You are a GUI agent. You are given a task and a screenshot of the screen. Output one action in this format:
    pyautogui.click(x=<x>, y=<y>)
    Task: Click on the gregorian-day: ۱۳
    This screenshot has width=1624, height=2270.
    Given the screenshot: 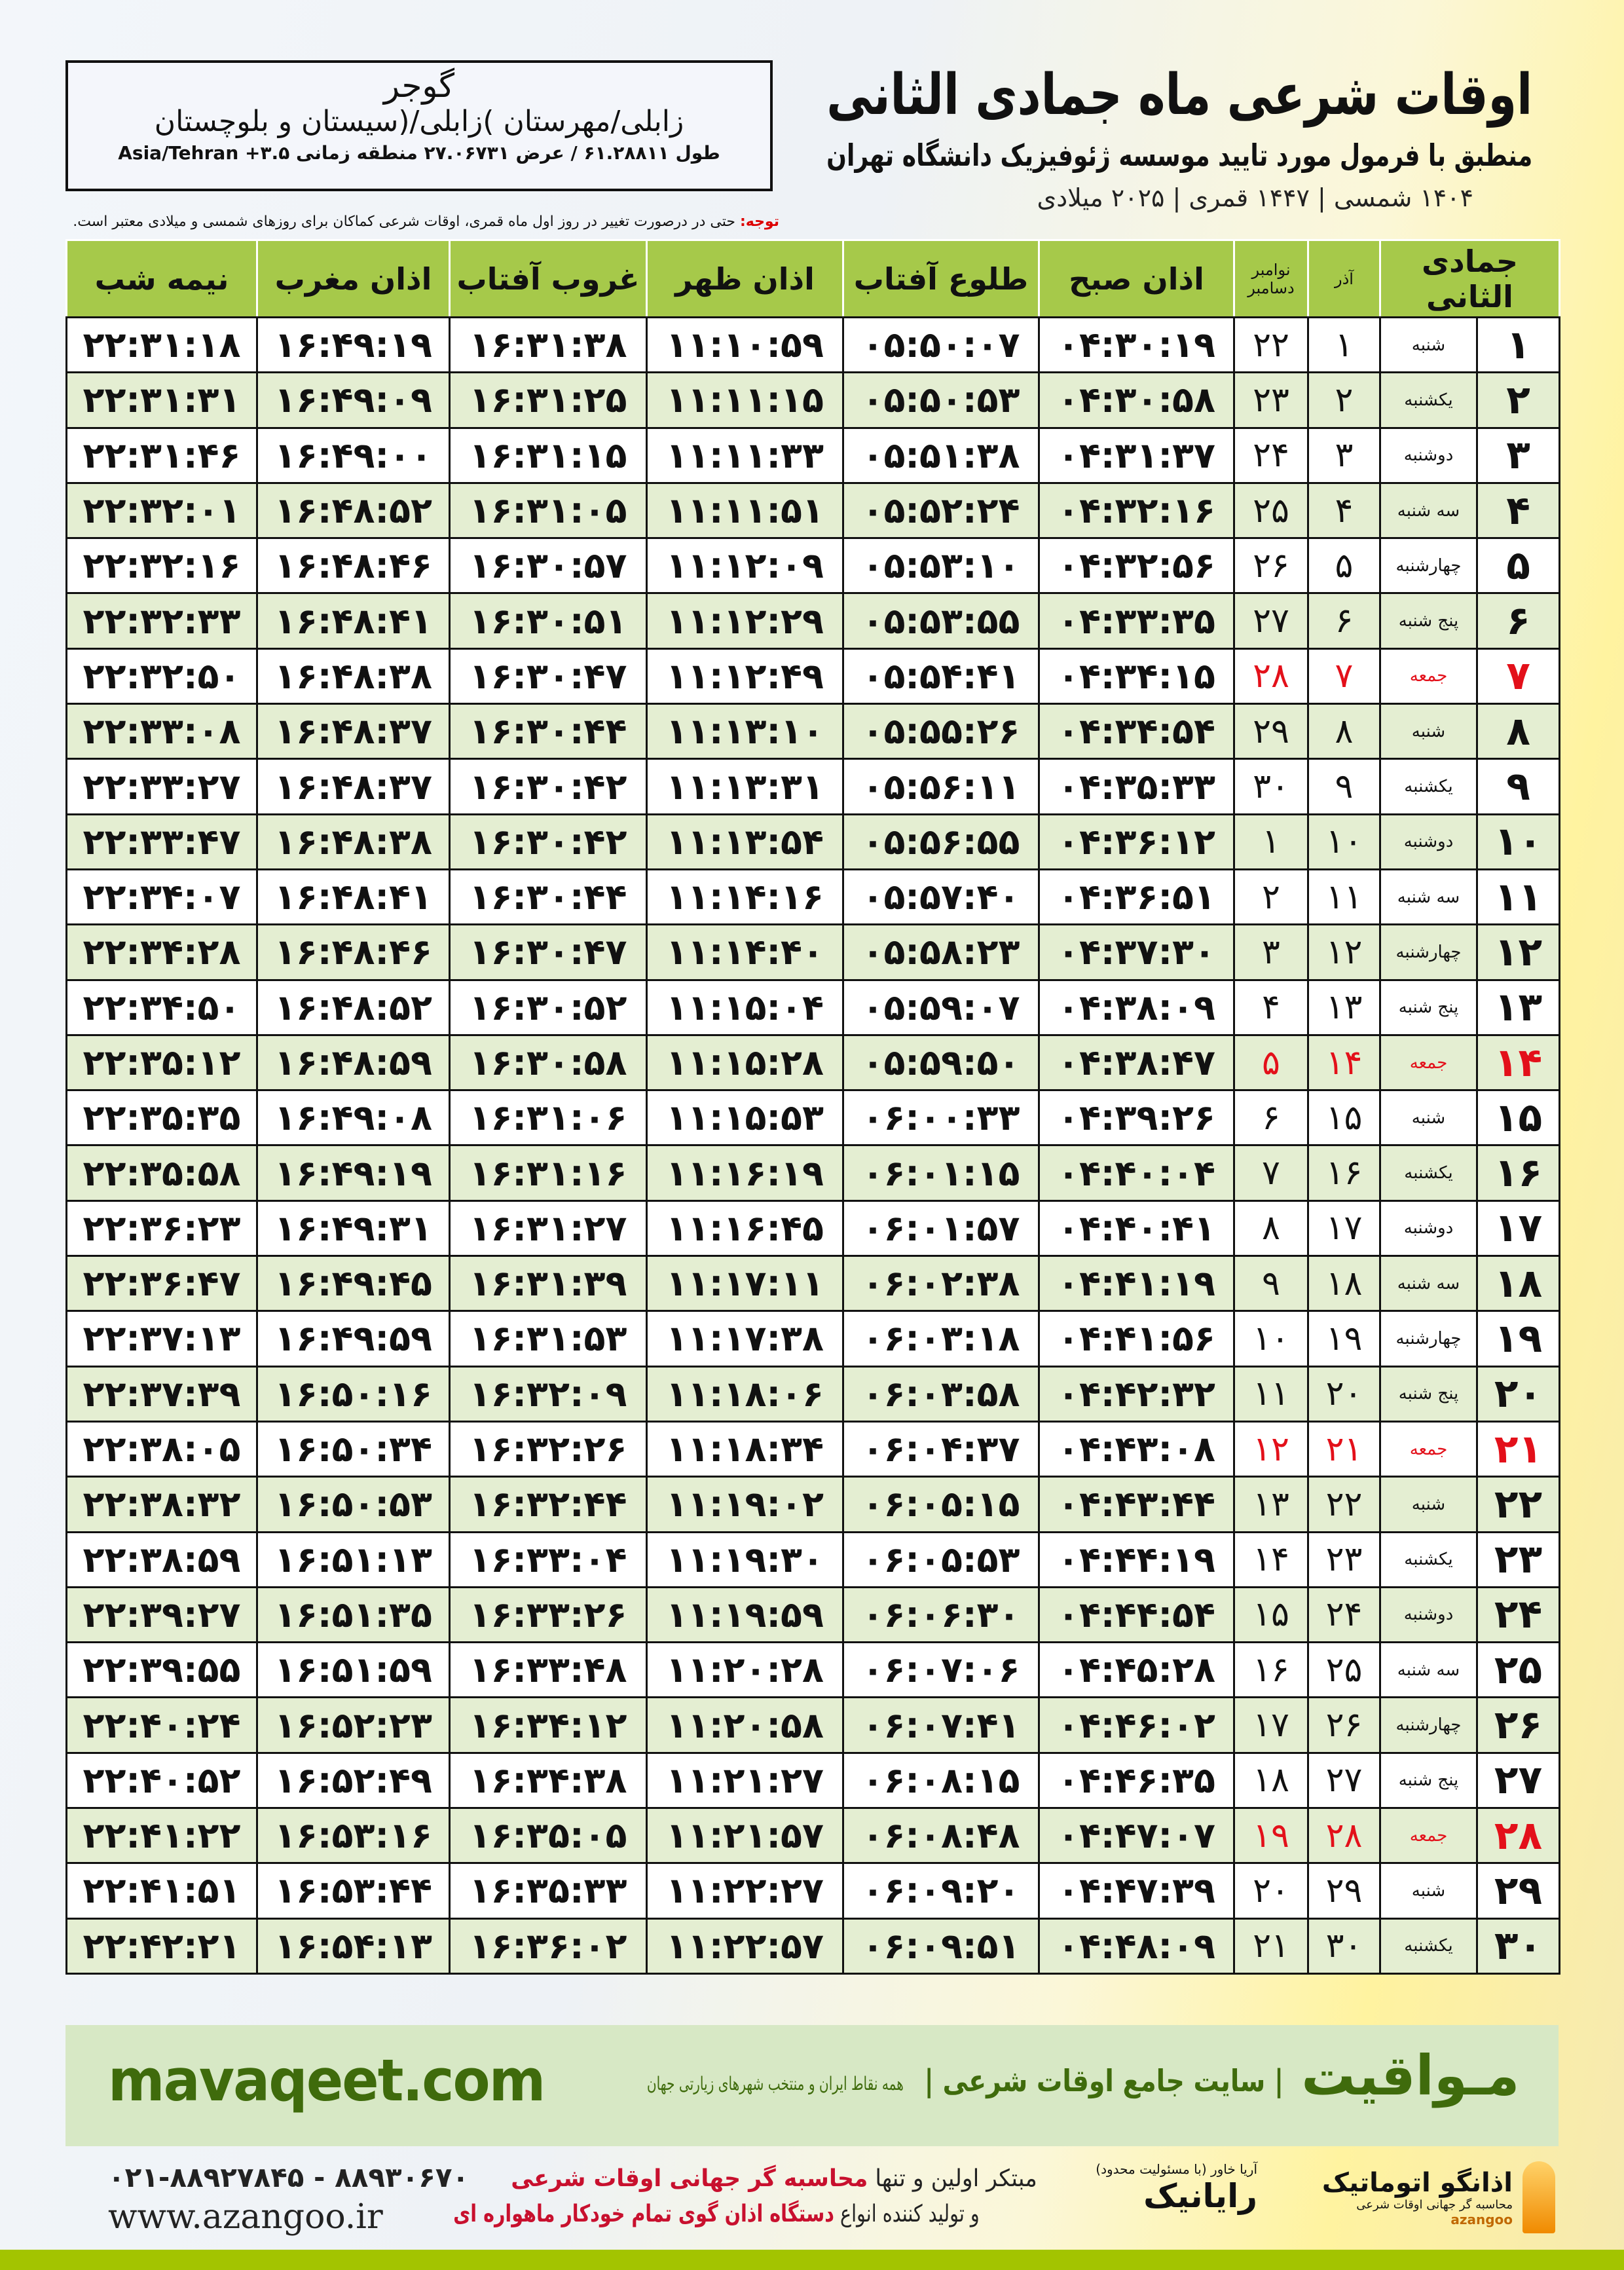 What is the action you would take?
    pyautogui.click(x=1271, y=1504)
    